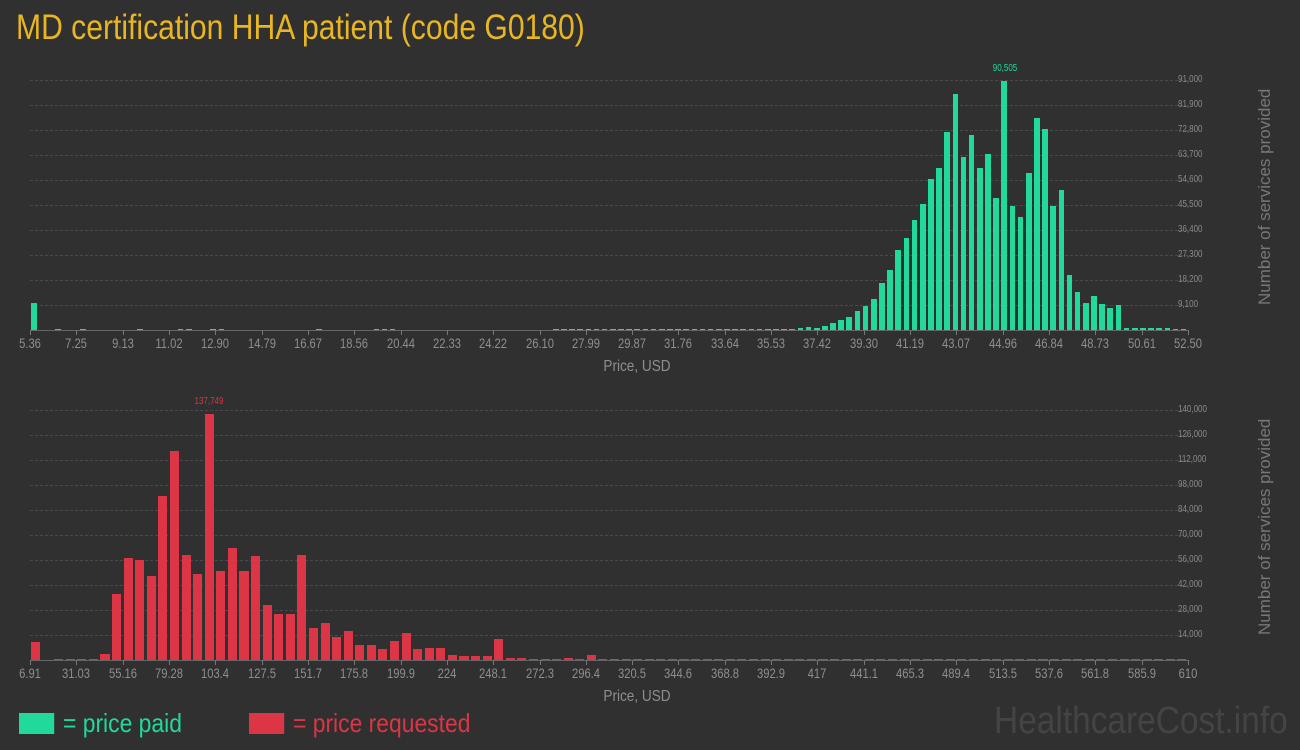 Image resolution: width=1300 pixels, height=750 pixels. What do you see at coordinates (261, 673) in the screenshot?
I see `x-tick-label: 127.5` at bounding box center [261, 673].